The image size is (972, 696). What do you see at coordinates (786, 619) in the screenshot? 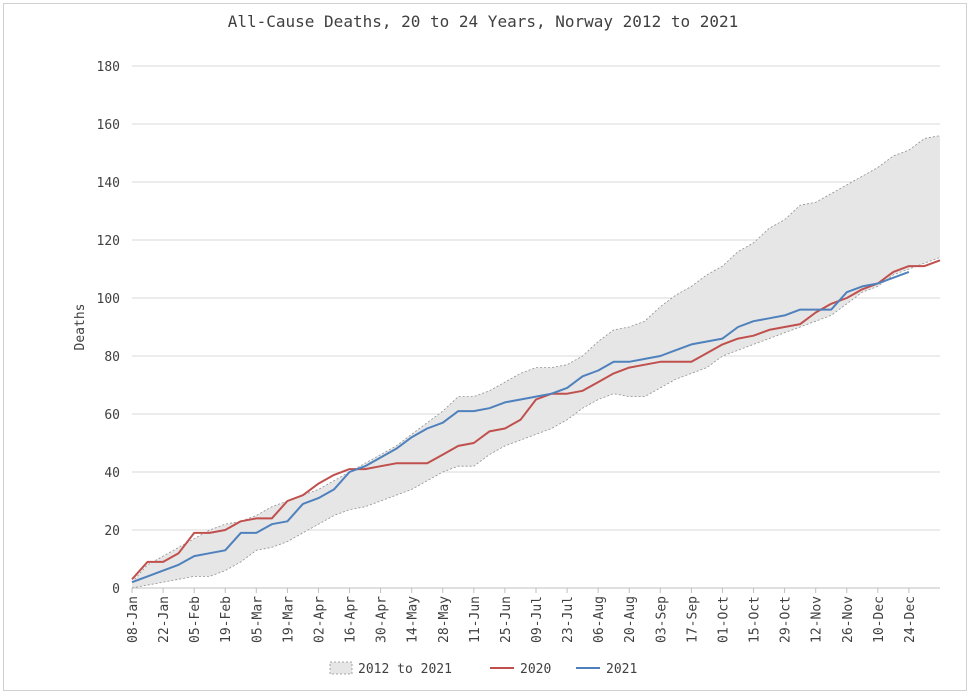
I see `x-tick-label: 29-Oct` at bounding box center [786, 619].